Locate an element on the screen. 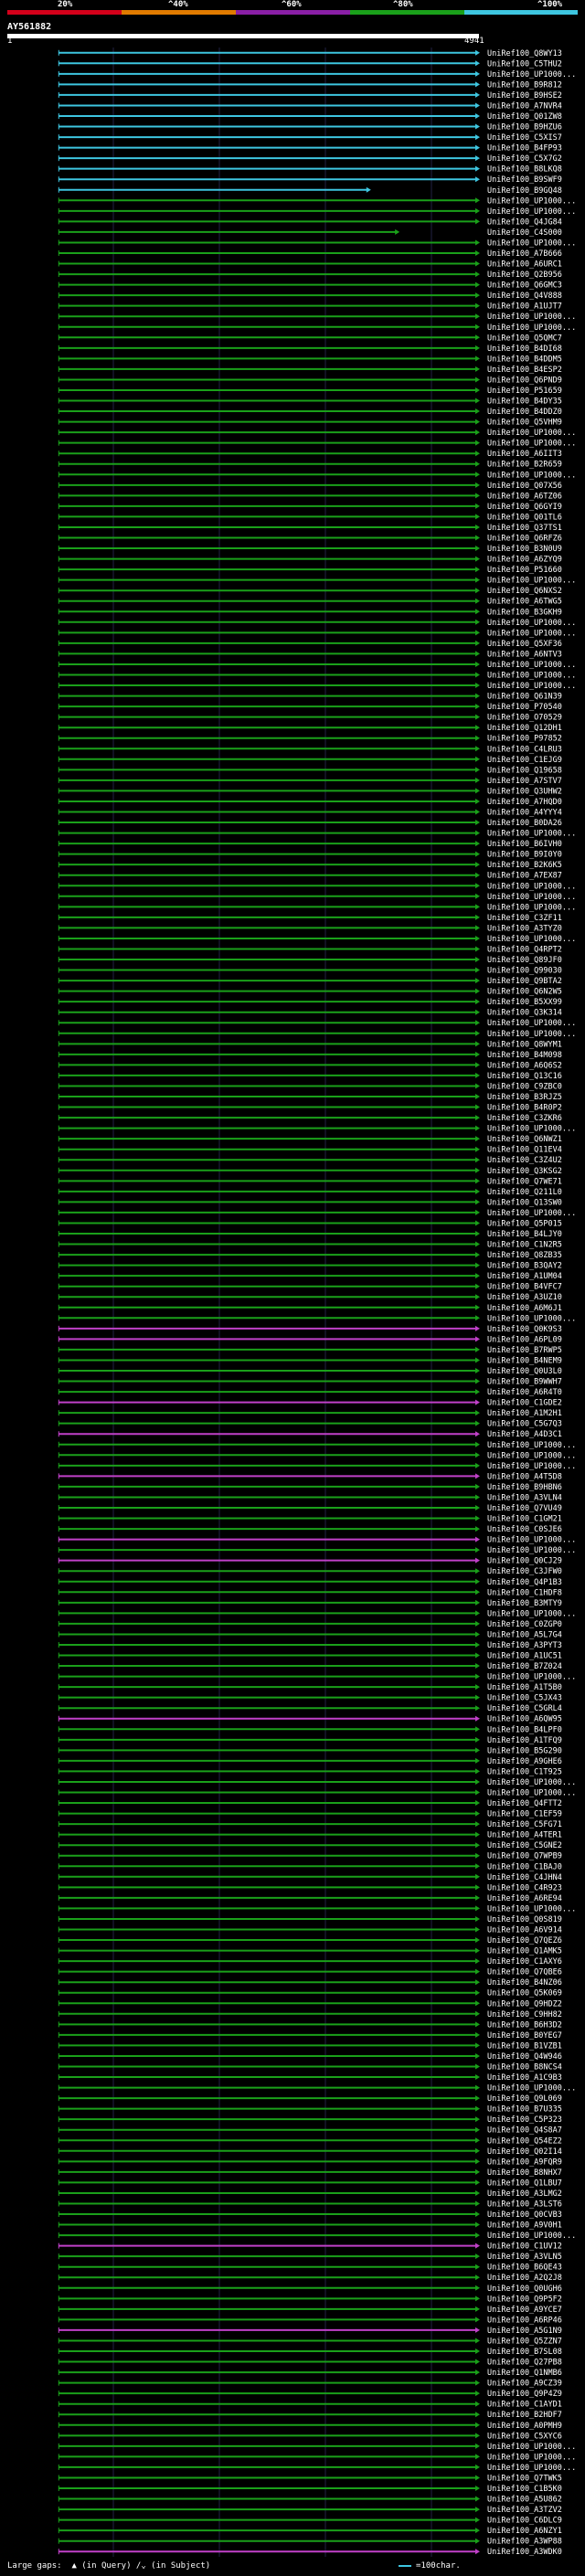  hit-row: UniRef100_C5FG71 is located at coordinates (310, 1824).